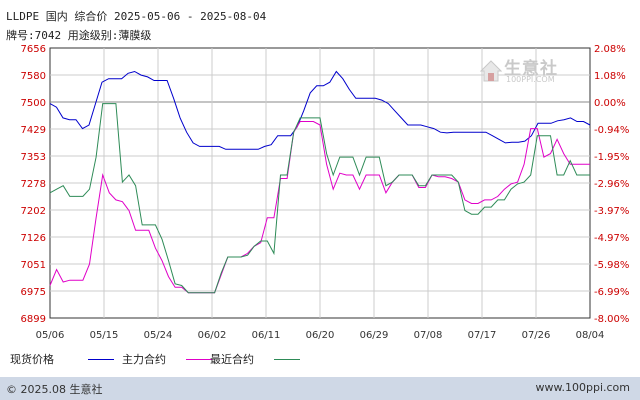 The height and width of the screenshot is (400, 640). Describe the element at coordinates (582, 387) in the screenshot. I see `footer-site-link: www.100ppi.com` at that location.